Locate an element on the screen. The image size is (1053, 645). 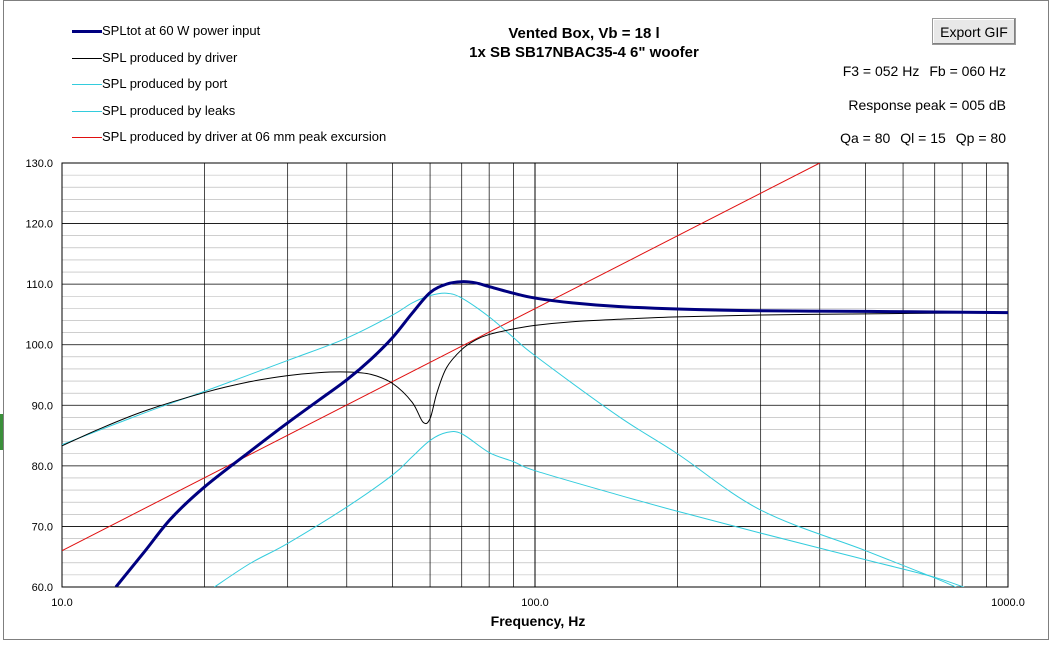
x-axis-title: Frequency, Hz is located at coordinates (538, 621).